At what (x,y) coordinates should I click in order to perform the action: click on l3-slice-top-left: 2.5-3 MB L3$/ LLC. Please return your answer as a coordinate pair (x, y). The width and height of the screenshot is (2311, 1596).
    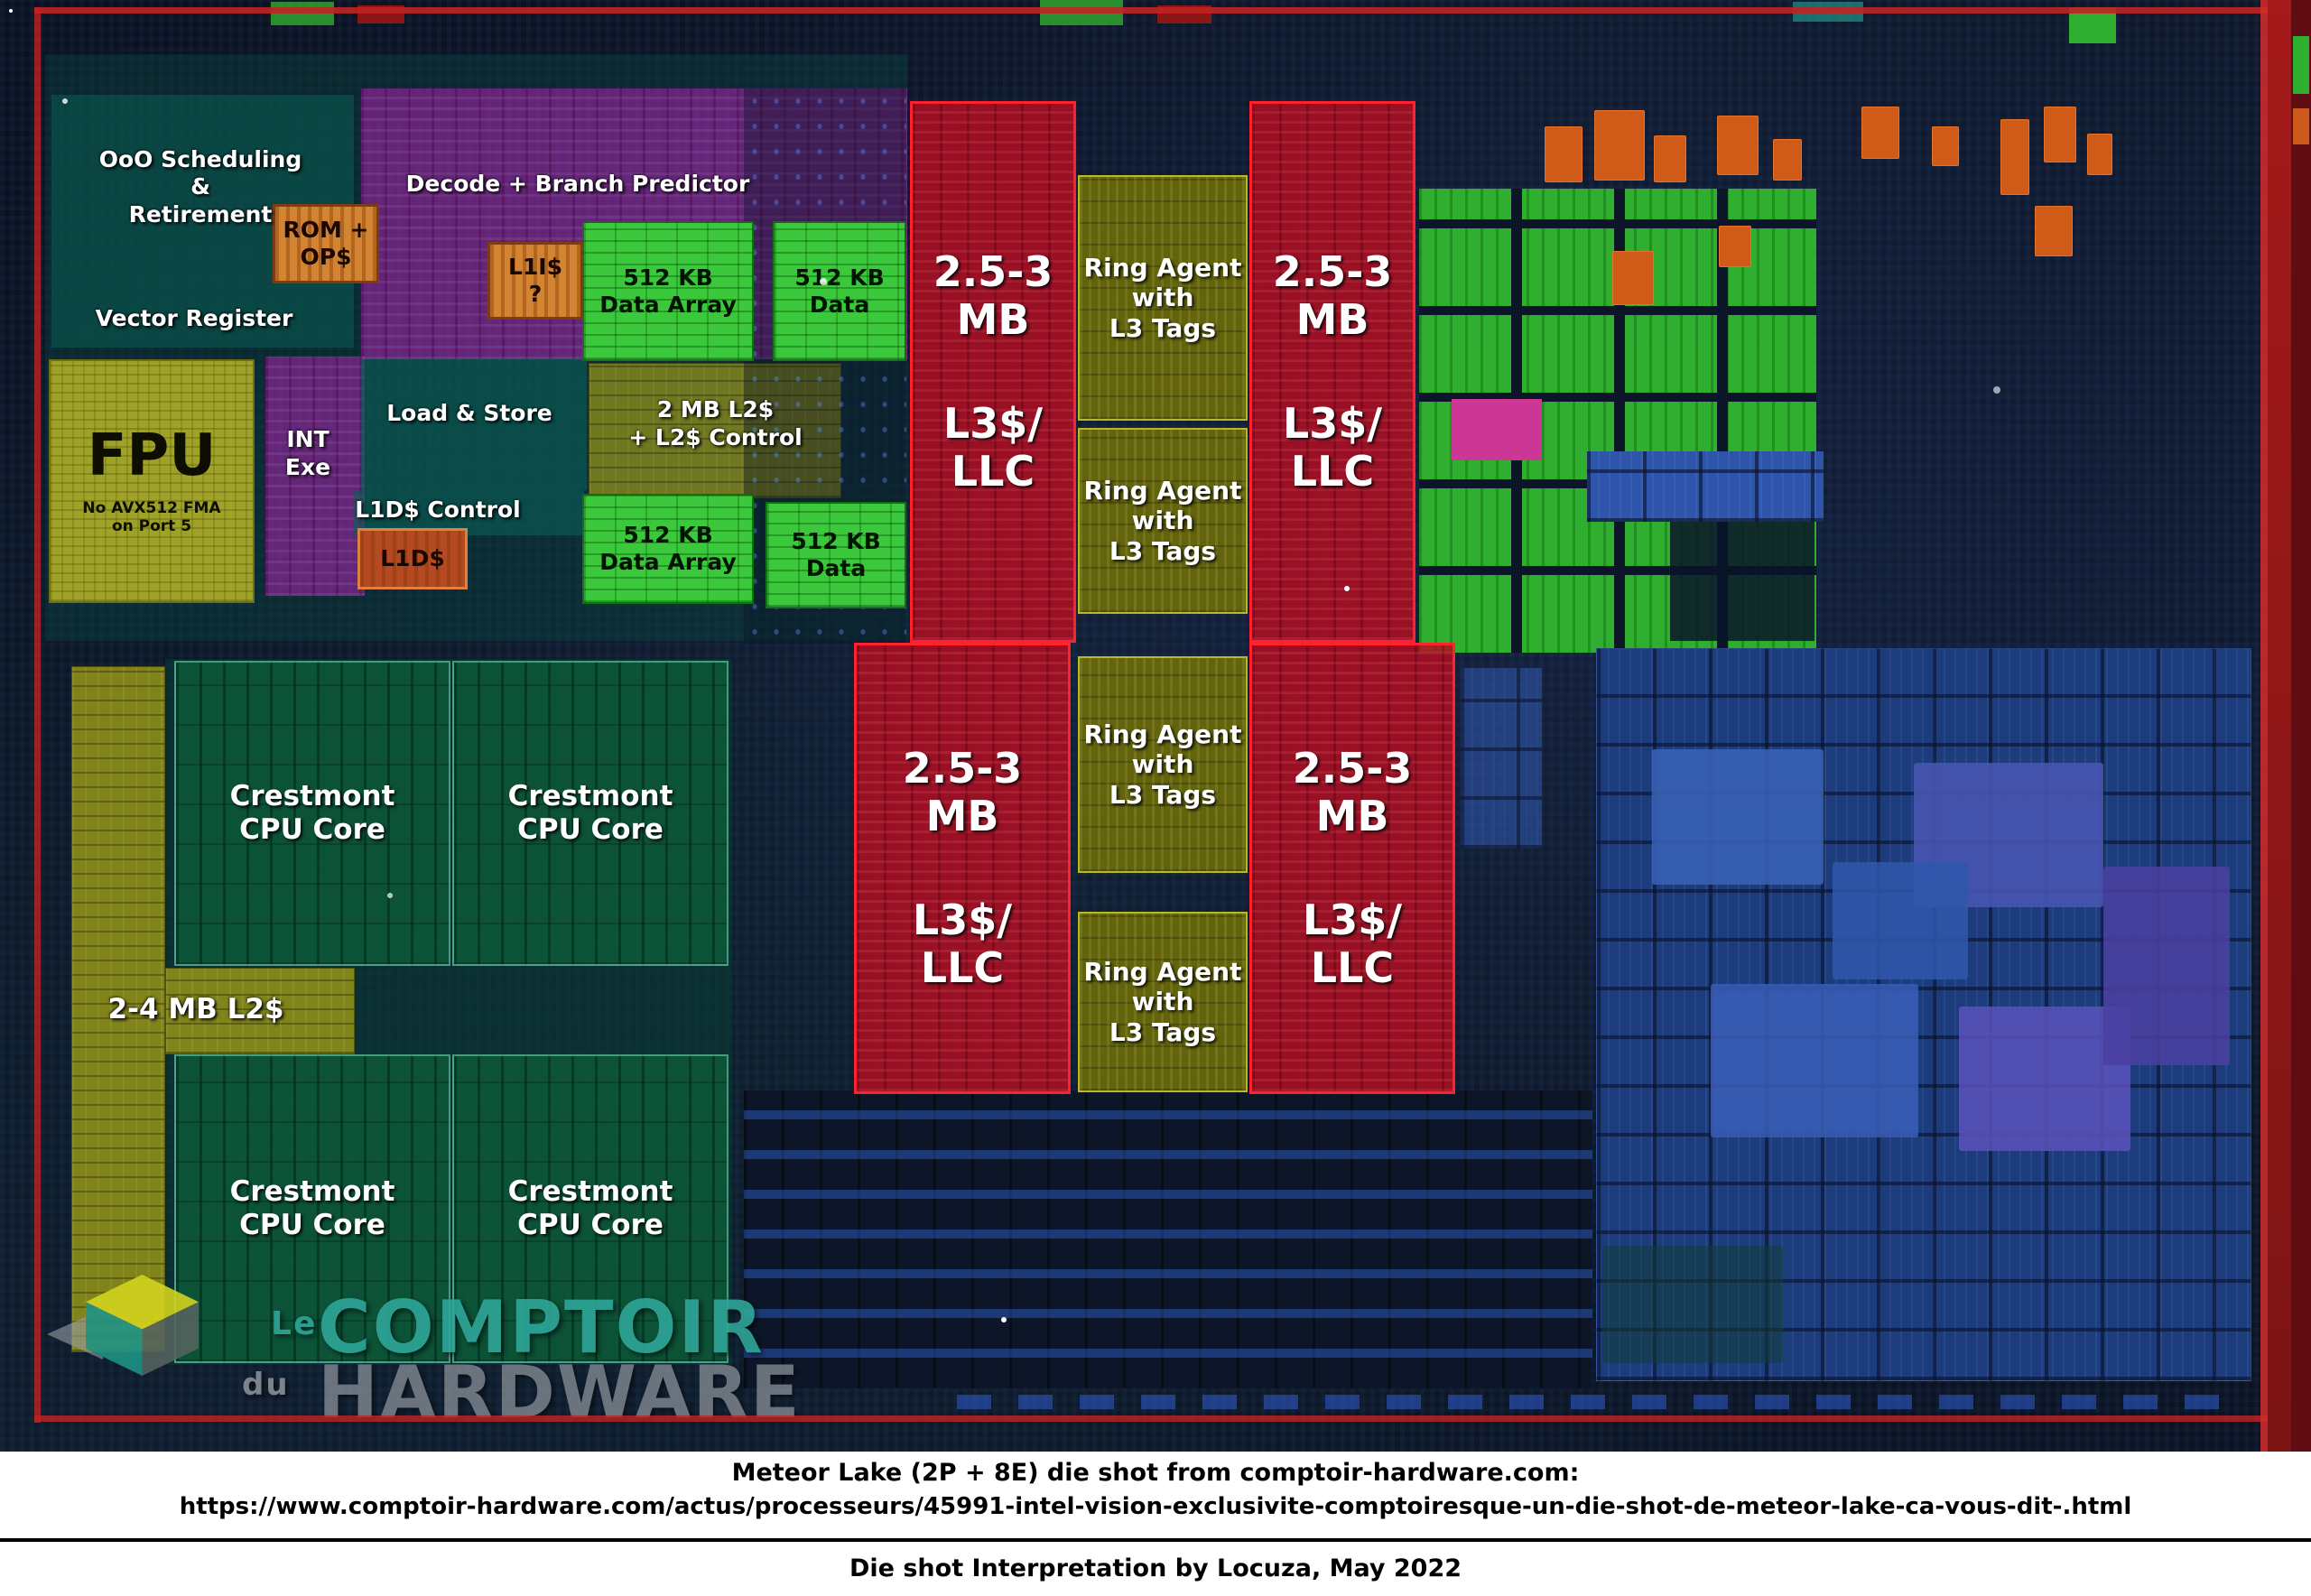
    Looking at the image, I should click on (993, 372).